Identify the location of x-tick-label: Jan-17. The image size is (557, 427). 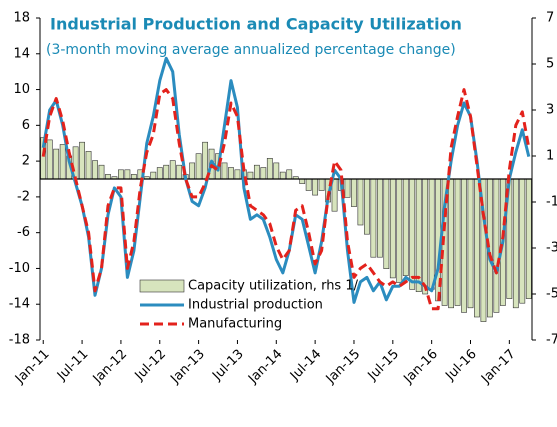
(498, 367).